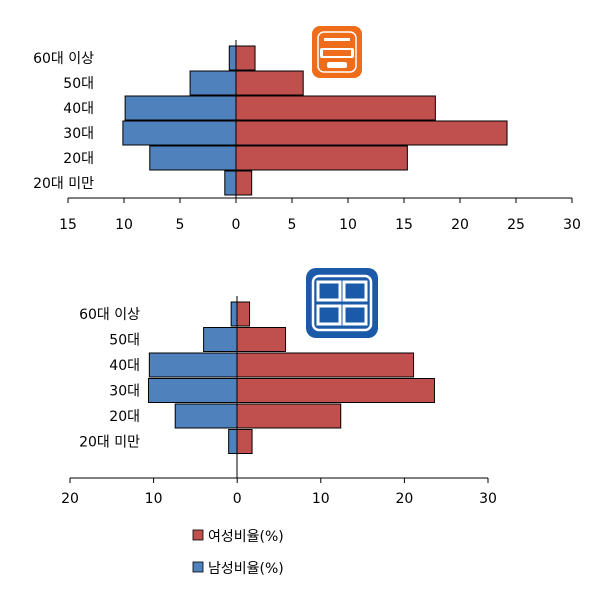  What do you see at coordinates (246, 569) in the screenshot?
I see `legend-label-male: 남성비율(%)` at bounding box center [246, 569].